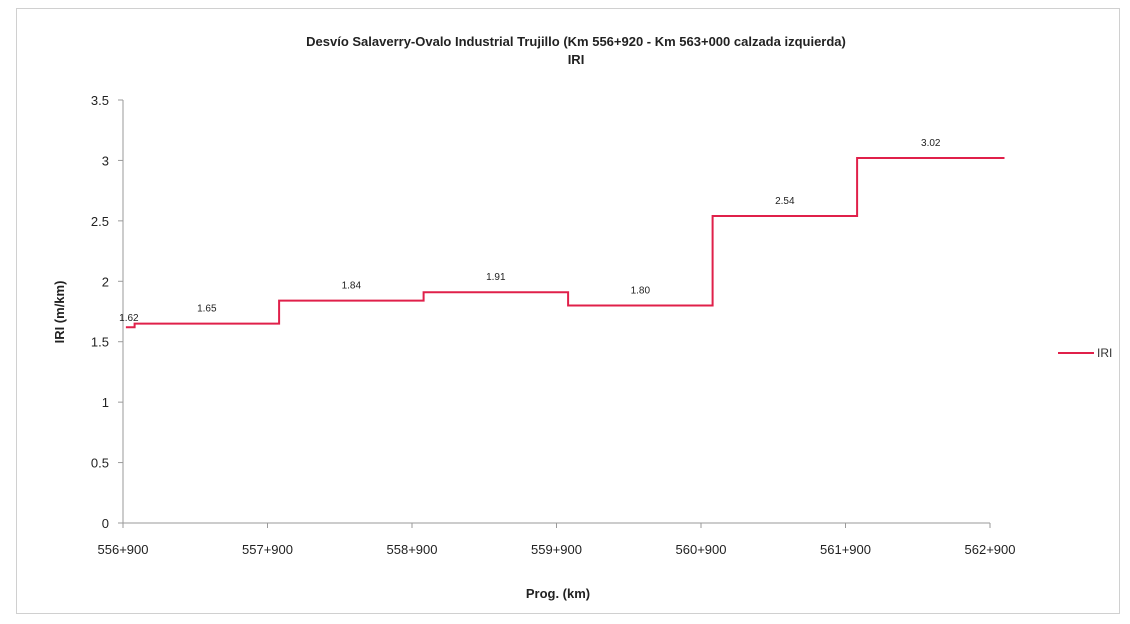  I want to click on y-tick-label: 3, so click(105, 160).